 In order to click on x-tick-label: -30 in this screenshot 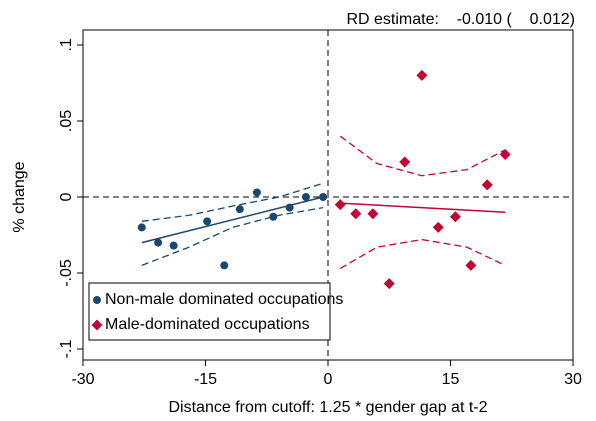, I will do `click(82, 379)`.